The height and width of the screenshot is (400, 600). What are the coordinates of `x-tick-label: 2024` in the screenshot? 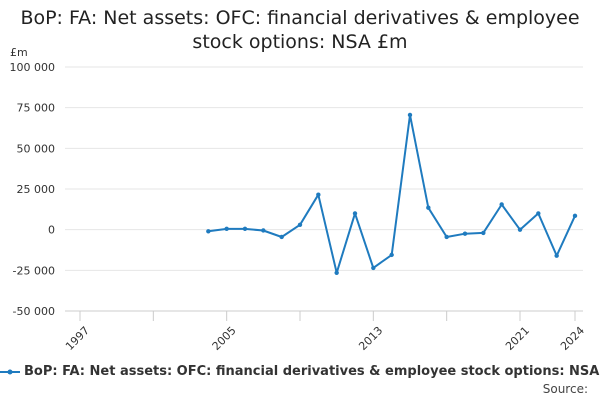 It's located at (572, 338).